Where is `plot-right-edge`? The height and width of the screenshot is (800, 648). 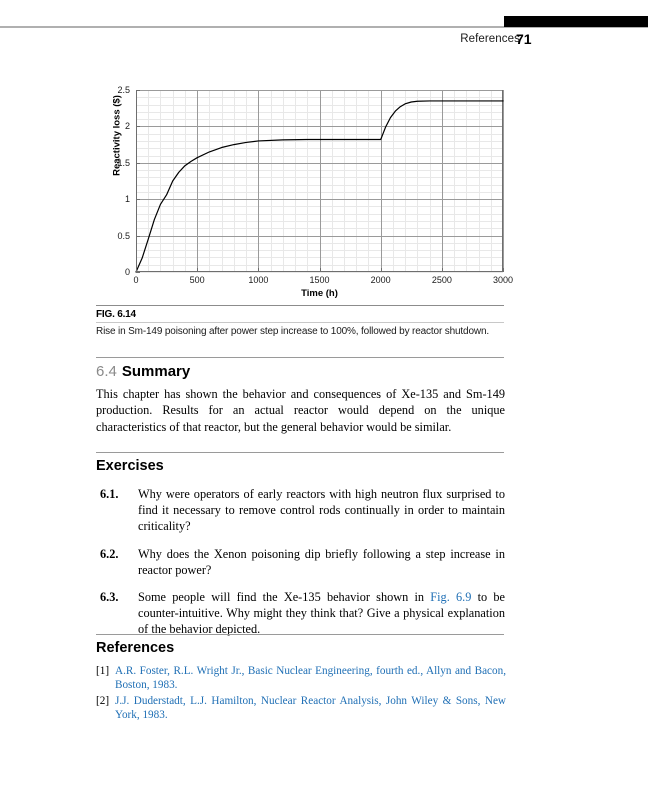
plot-right-edge is located at coordinates (502, 181).